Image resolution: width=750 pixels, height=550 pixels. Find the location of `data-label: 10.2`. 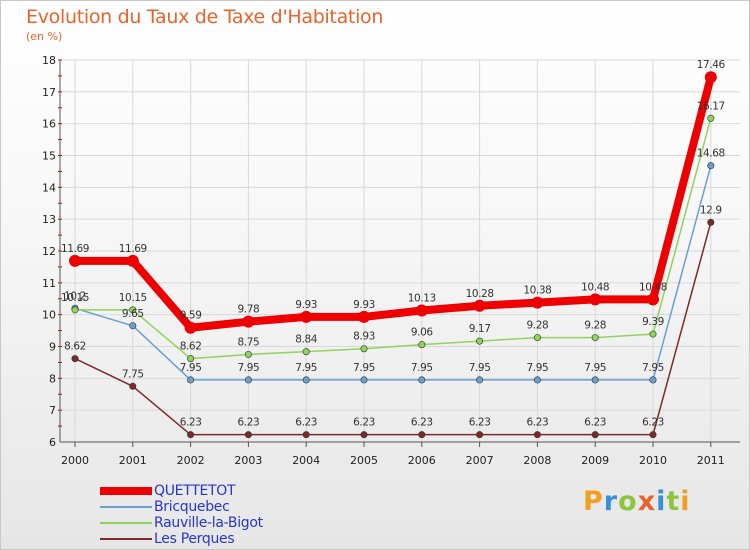

data-label: 10.2 is located at coordinates (75, 296).